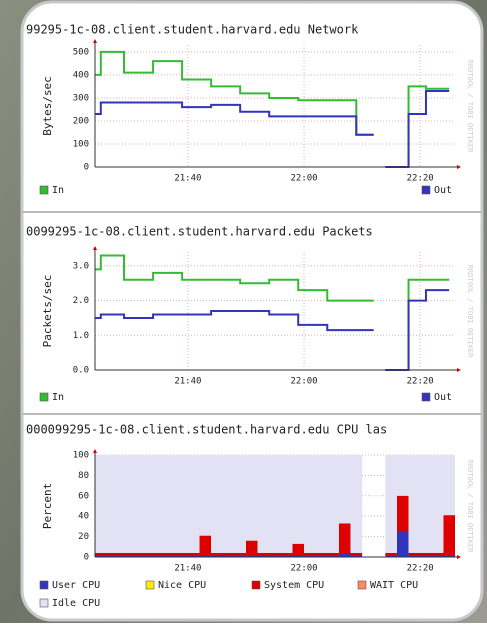  What do you see at coordinates (76, 585) in the screenshot?
I see `legend-label: User CPU` at bounding box center [76, 585].